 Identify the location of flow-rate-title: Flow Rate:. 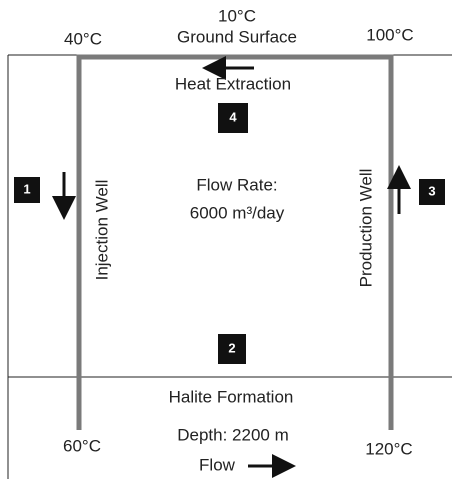
(236, 184).